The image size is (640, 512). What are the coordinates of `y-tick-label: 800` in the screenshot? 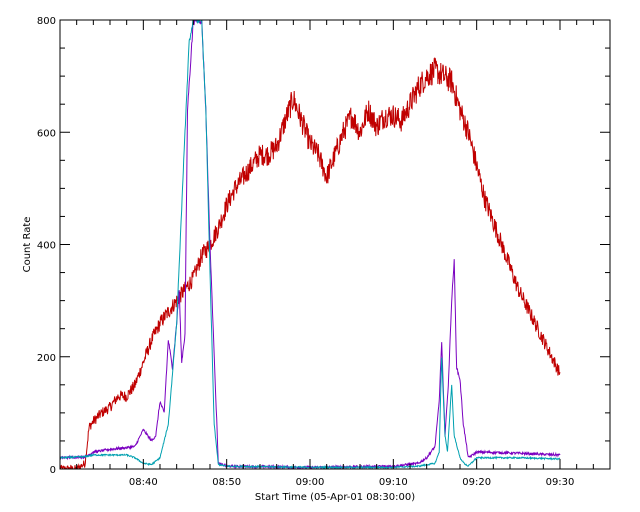 It's located at (46, 21).